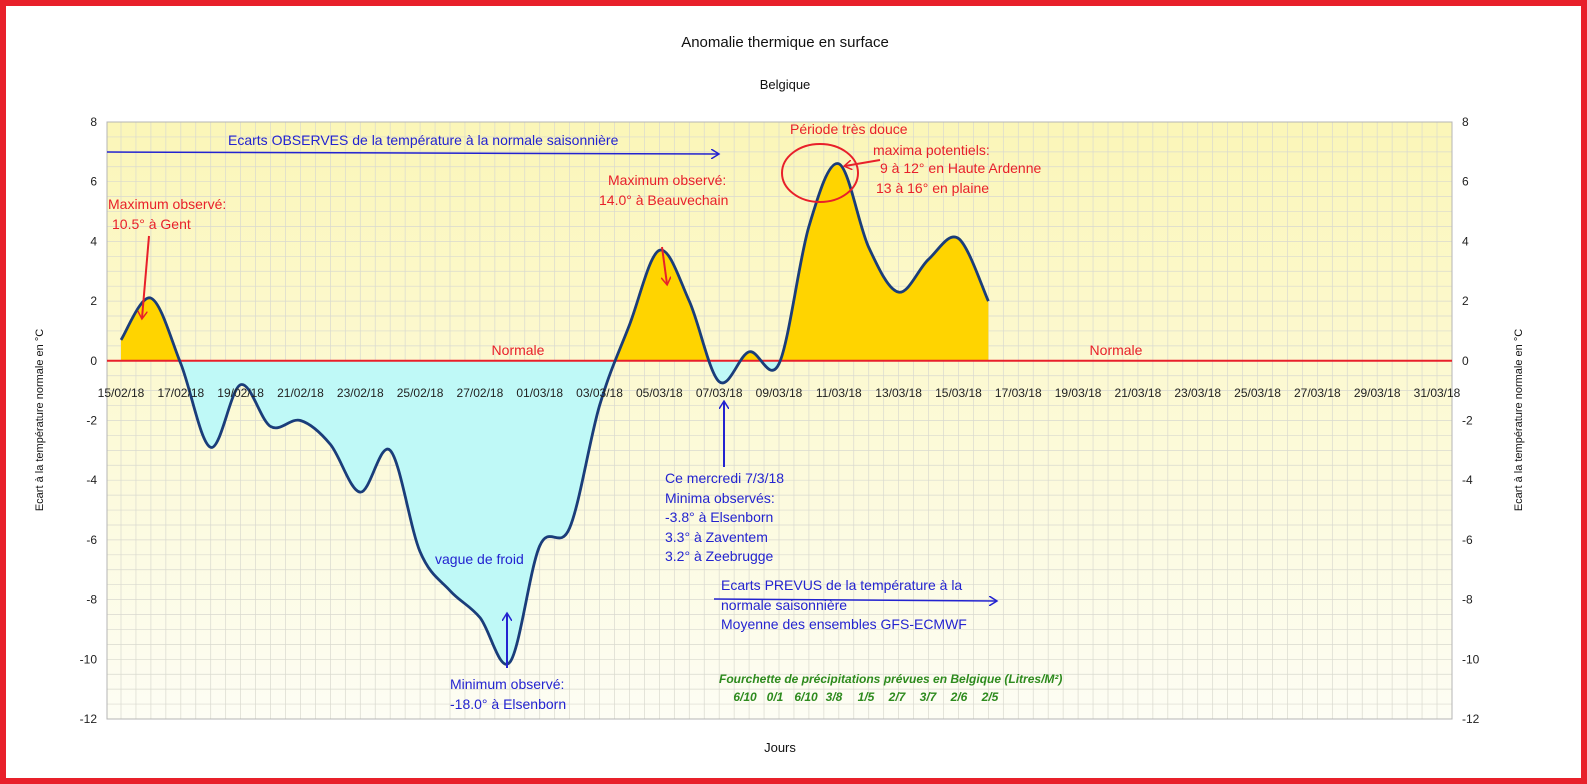 The height and width of the screenshot is (784, 1587). Describe the element at coordinates (719, 393) in the screenshot. I see `x-tick-label: 07/03/18` at that location.